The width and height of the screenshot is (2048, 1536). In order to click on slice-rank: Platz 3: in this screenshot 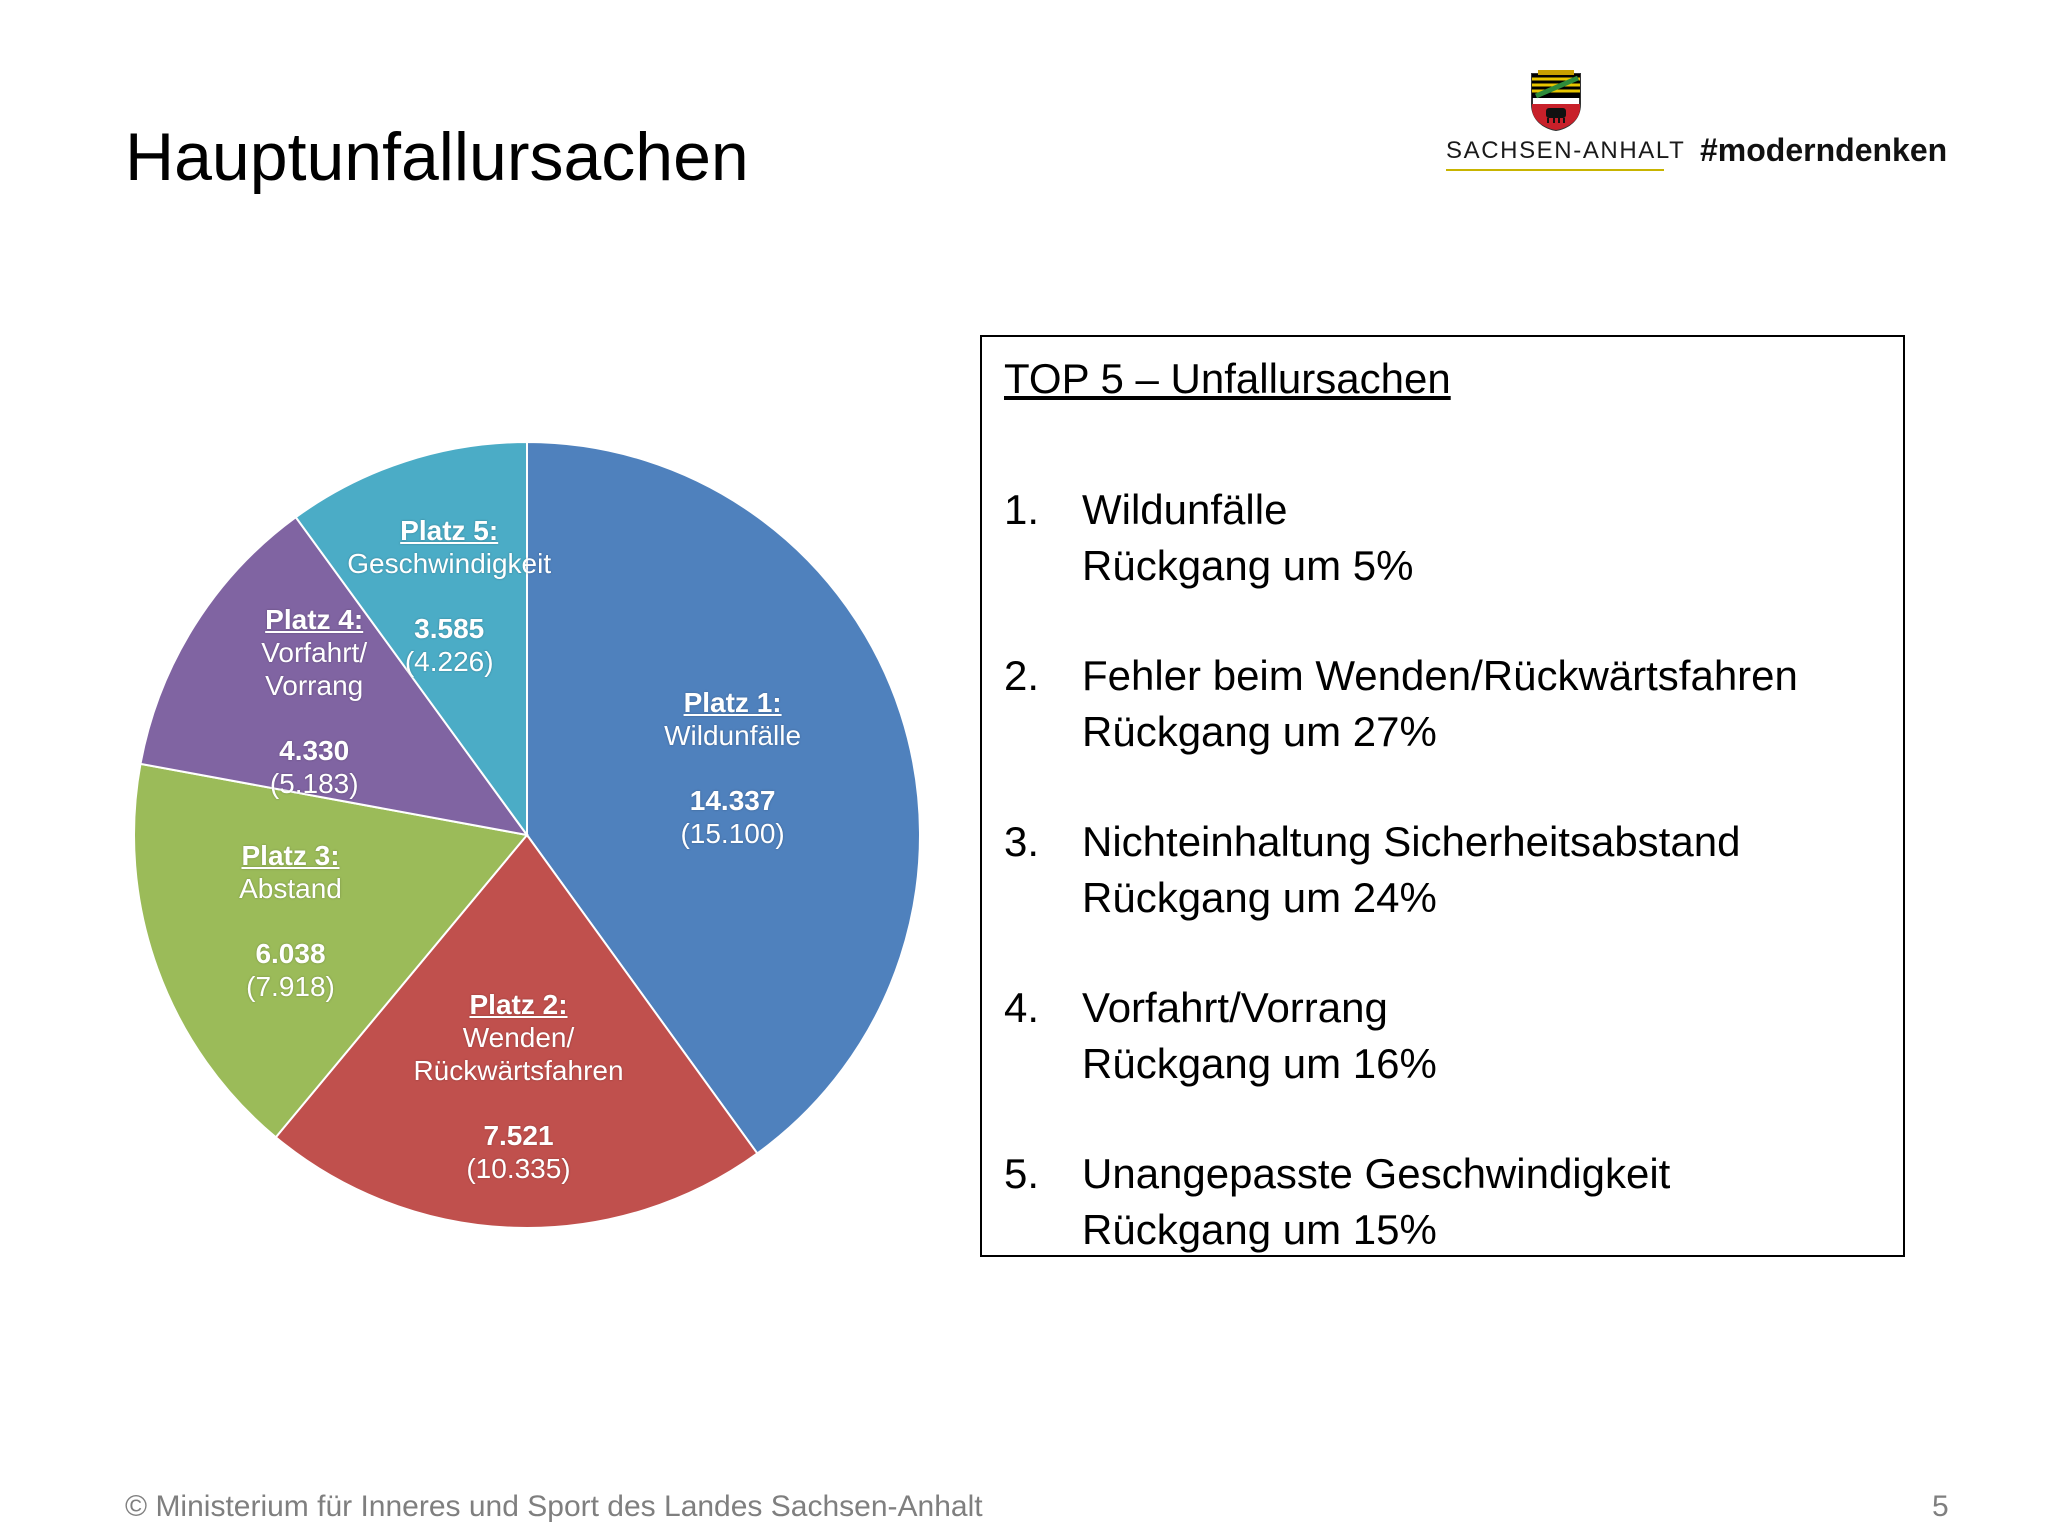, I will do `click(290, 855)`.